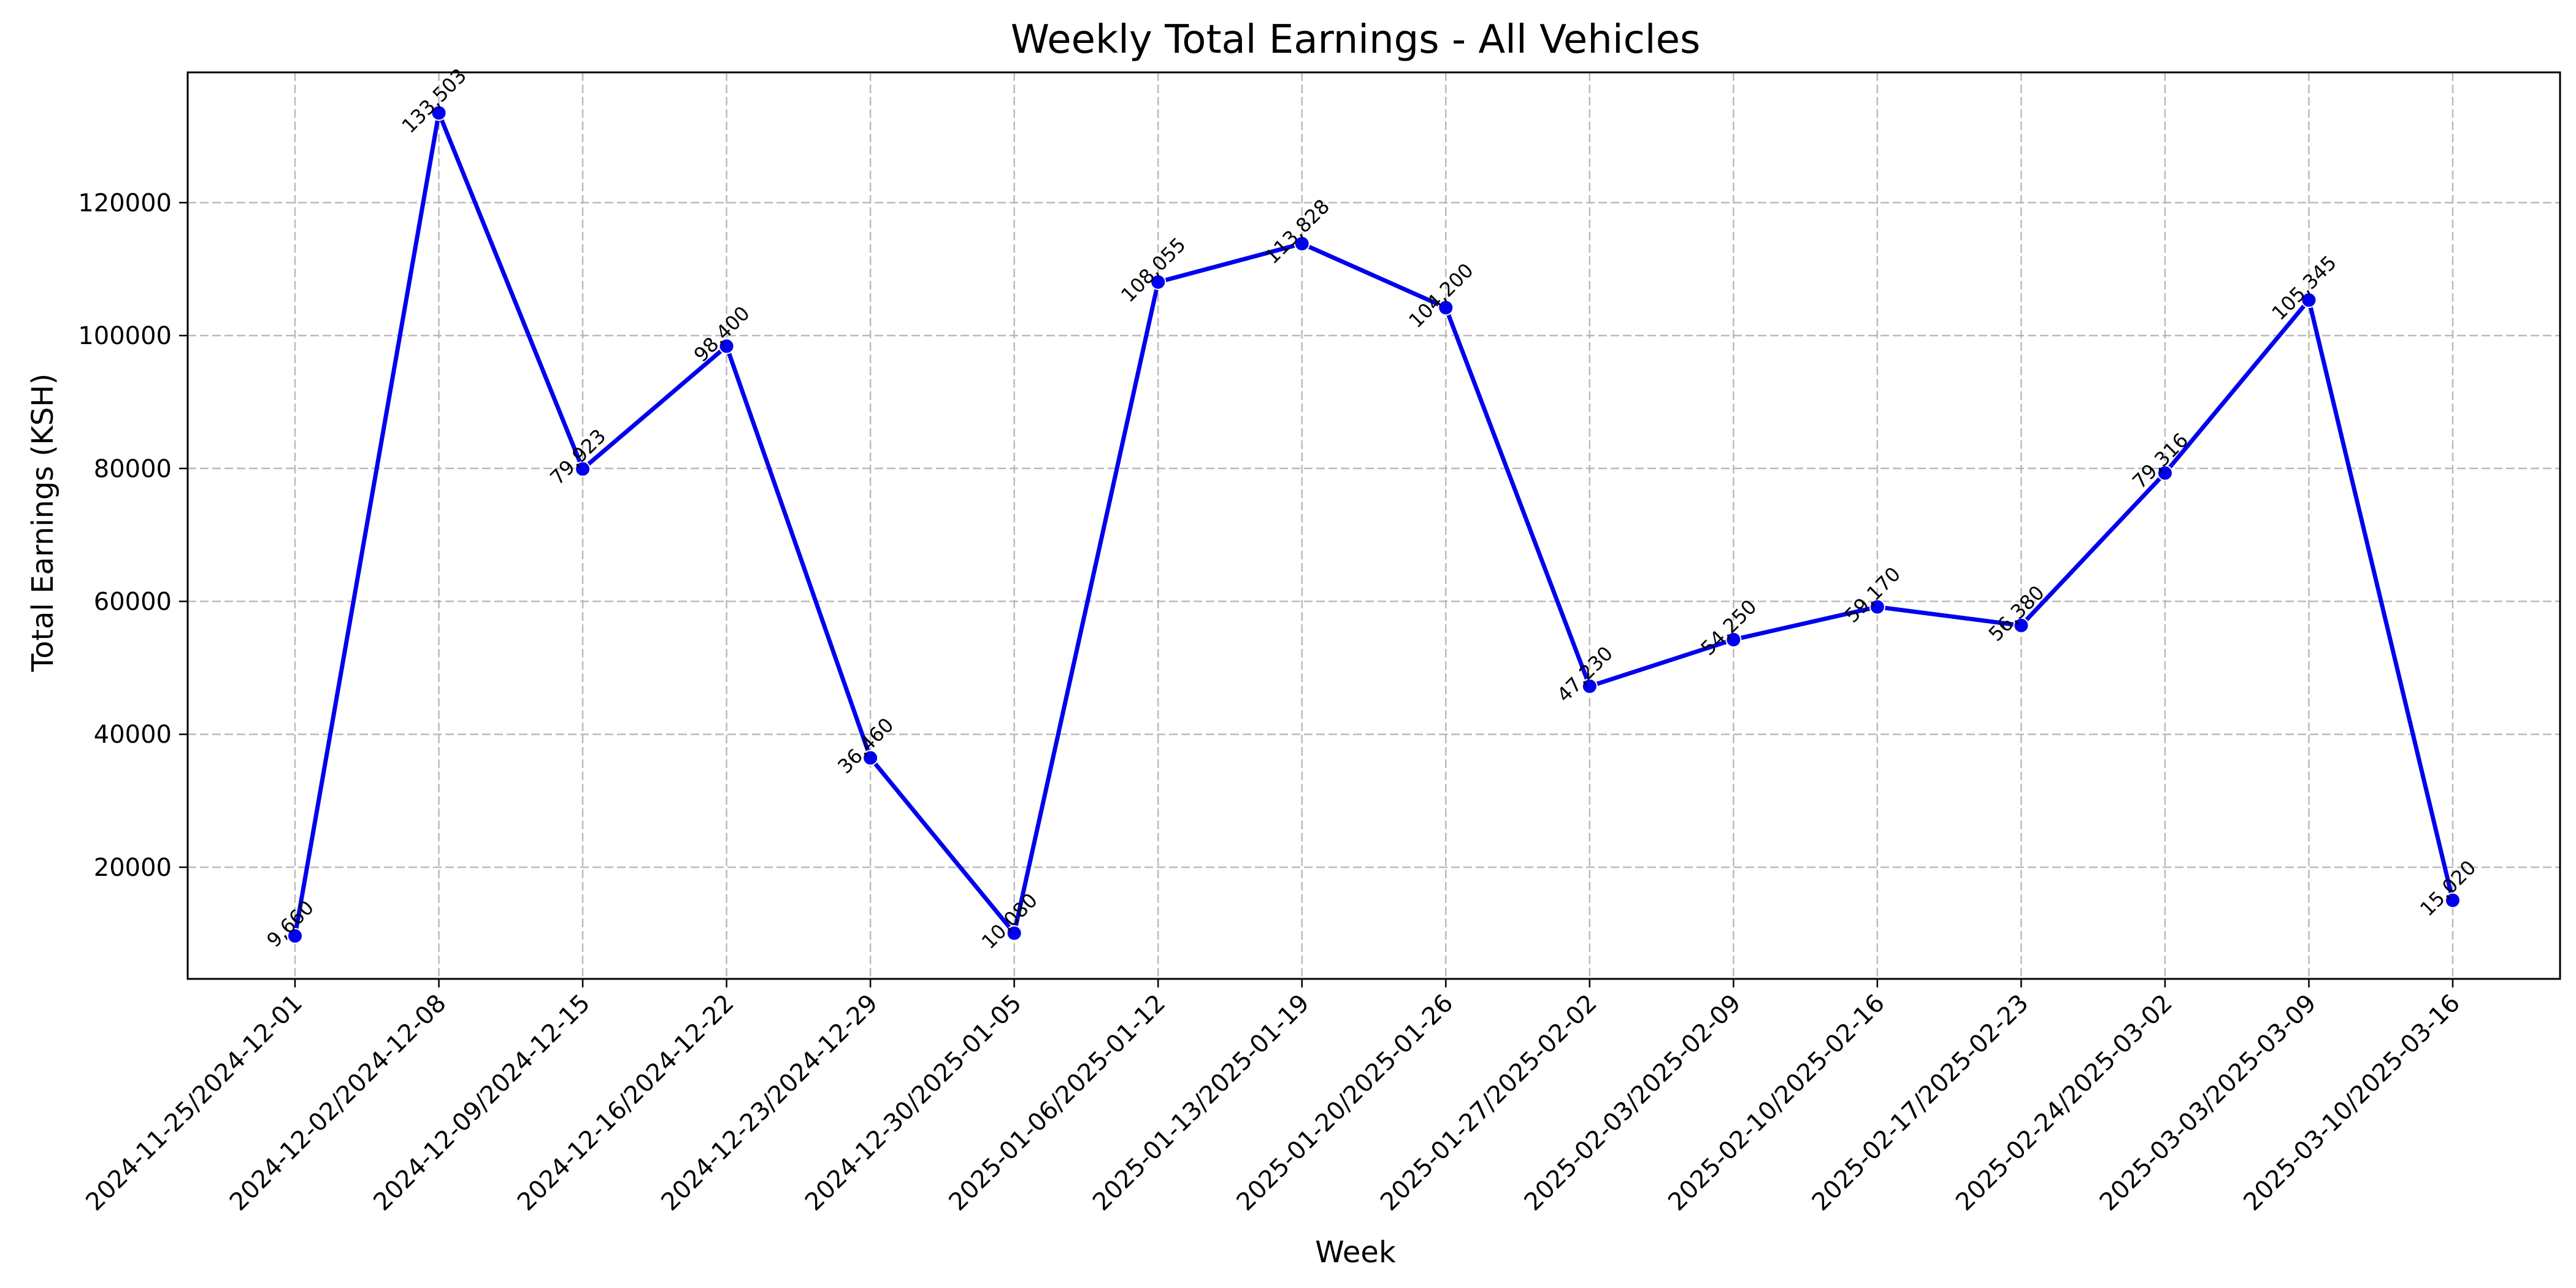  Describe the element at coordinates (43, 523) in the screenshot. I see `y-axis-label: Total Earnings (KSH)` at that location.